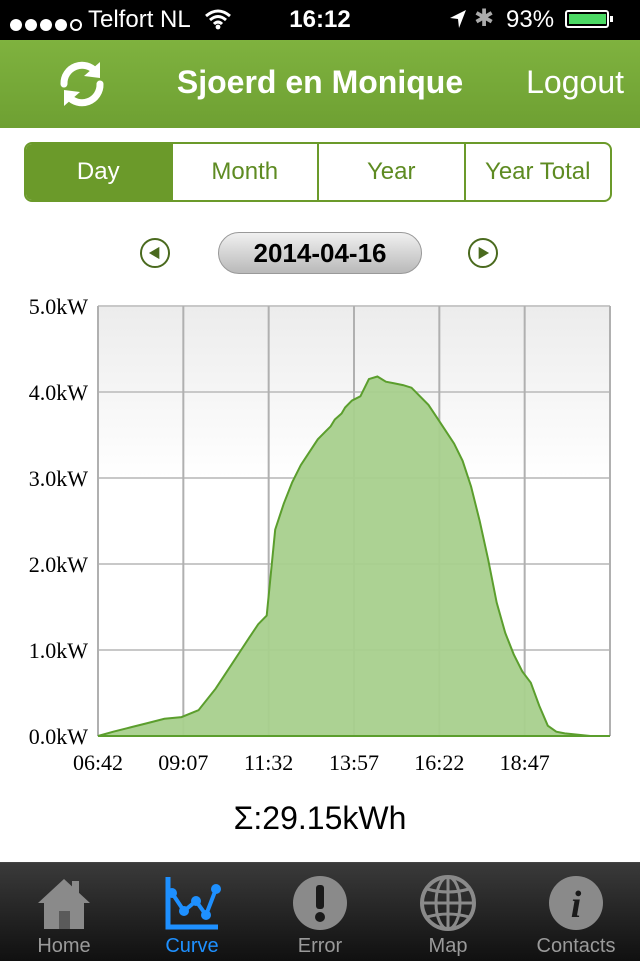 Image resolution: width=640 pixels, height=961 pixels. I want to click on logout-button: Logout, so click(575, 82).